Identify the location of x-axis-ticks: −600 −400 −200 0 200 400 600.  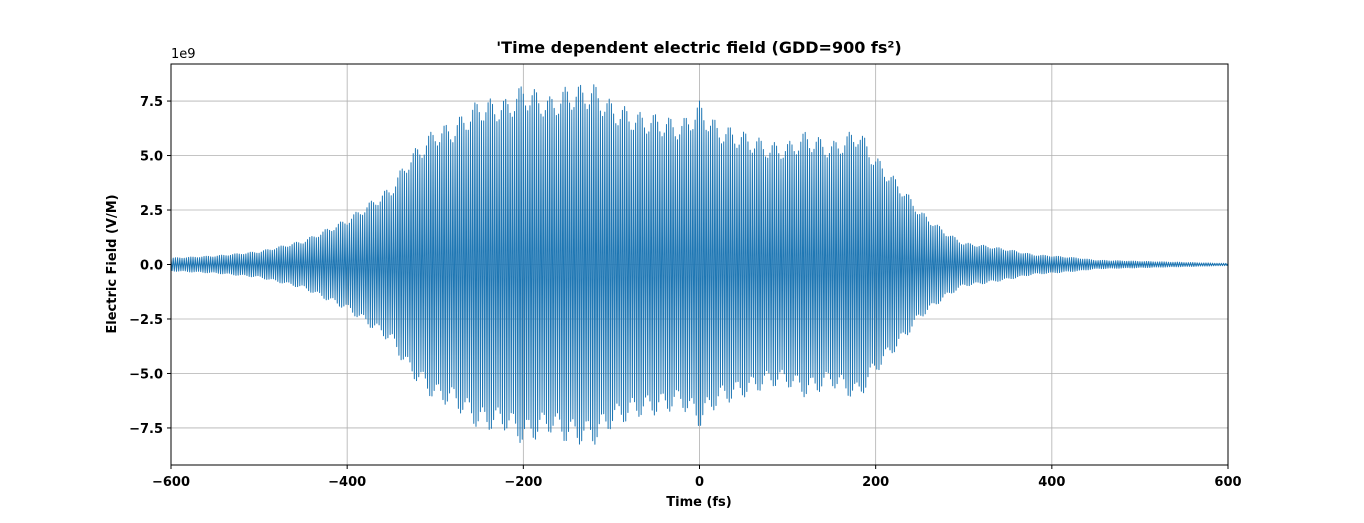
(697, 477).